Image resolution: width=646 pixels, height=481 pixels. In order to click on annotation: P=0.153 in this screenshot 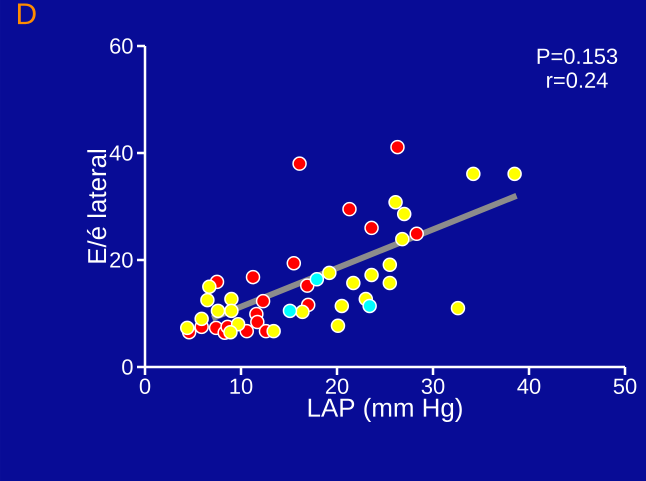, I will do `click(578, 56)`.